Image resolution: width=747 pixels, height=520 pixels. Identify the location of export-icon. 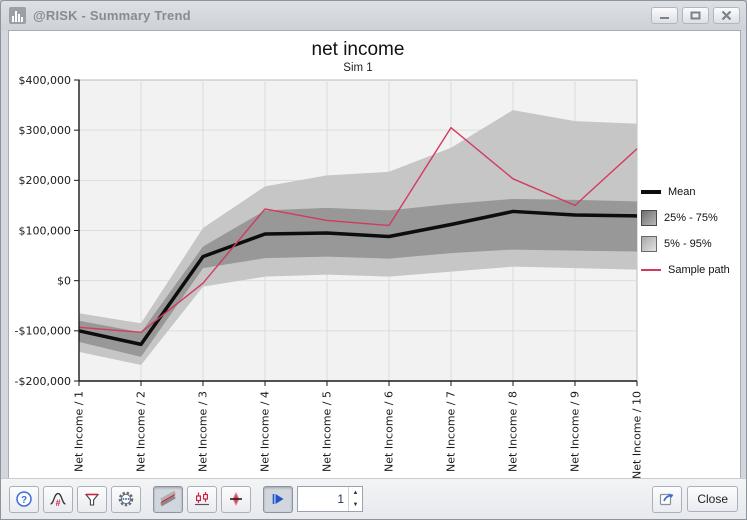
(667, 499).